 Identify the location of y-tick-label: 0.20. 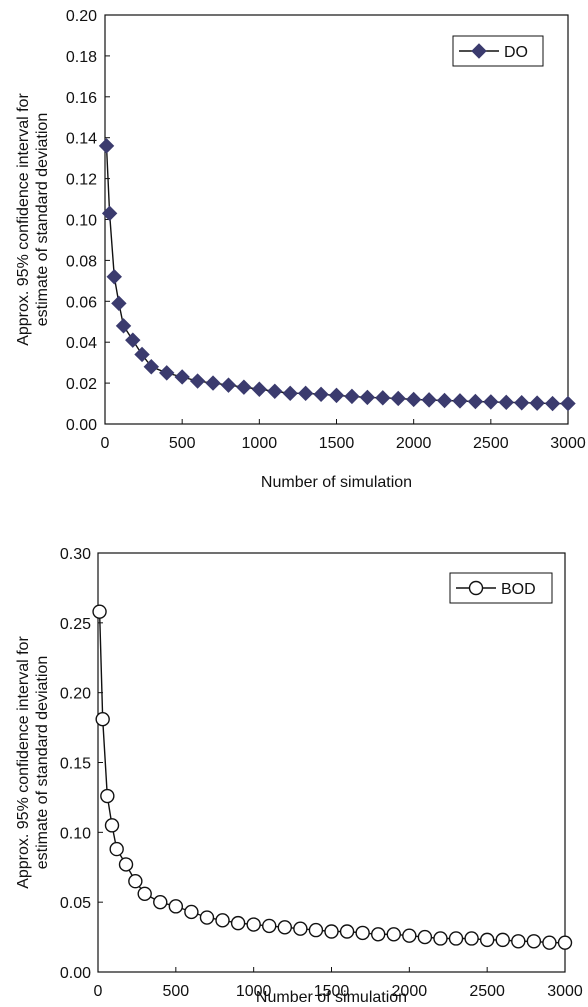
(75, 694).